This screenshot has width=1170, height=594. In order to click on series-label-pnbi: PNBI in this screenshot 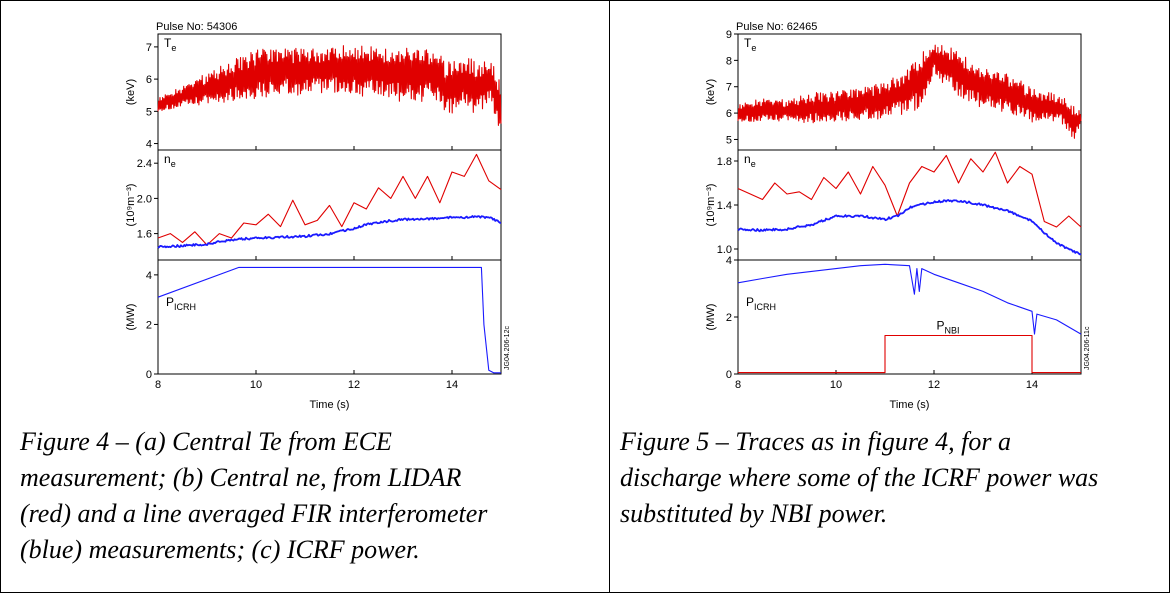, I will do `click(947, 327)`.